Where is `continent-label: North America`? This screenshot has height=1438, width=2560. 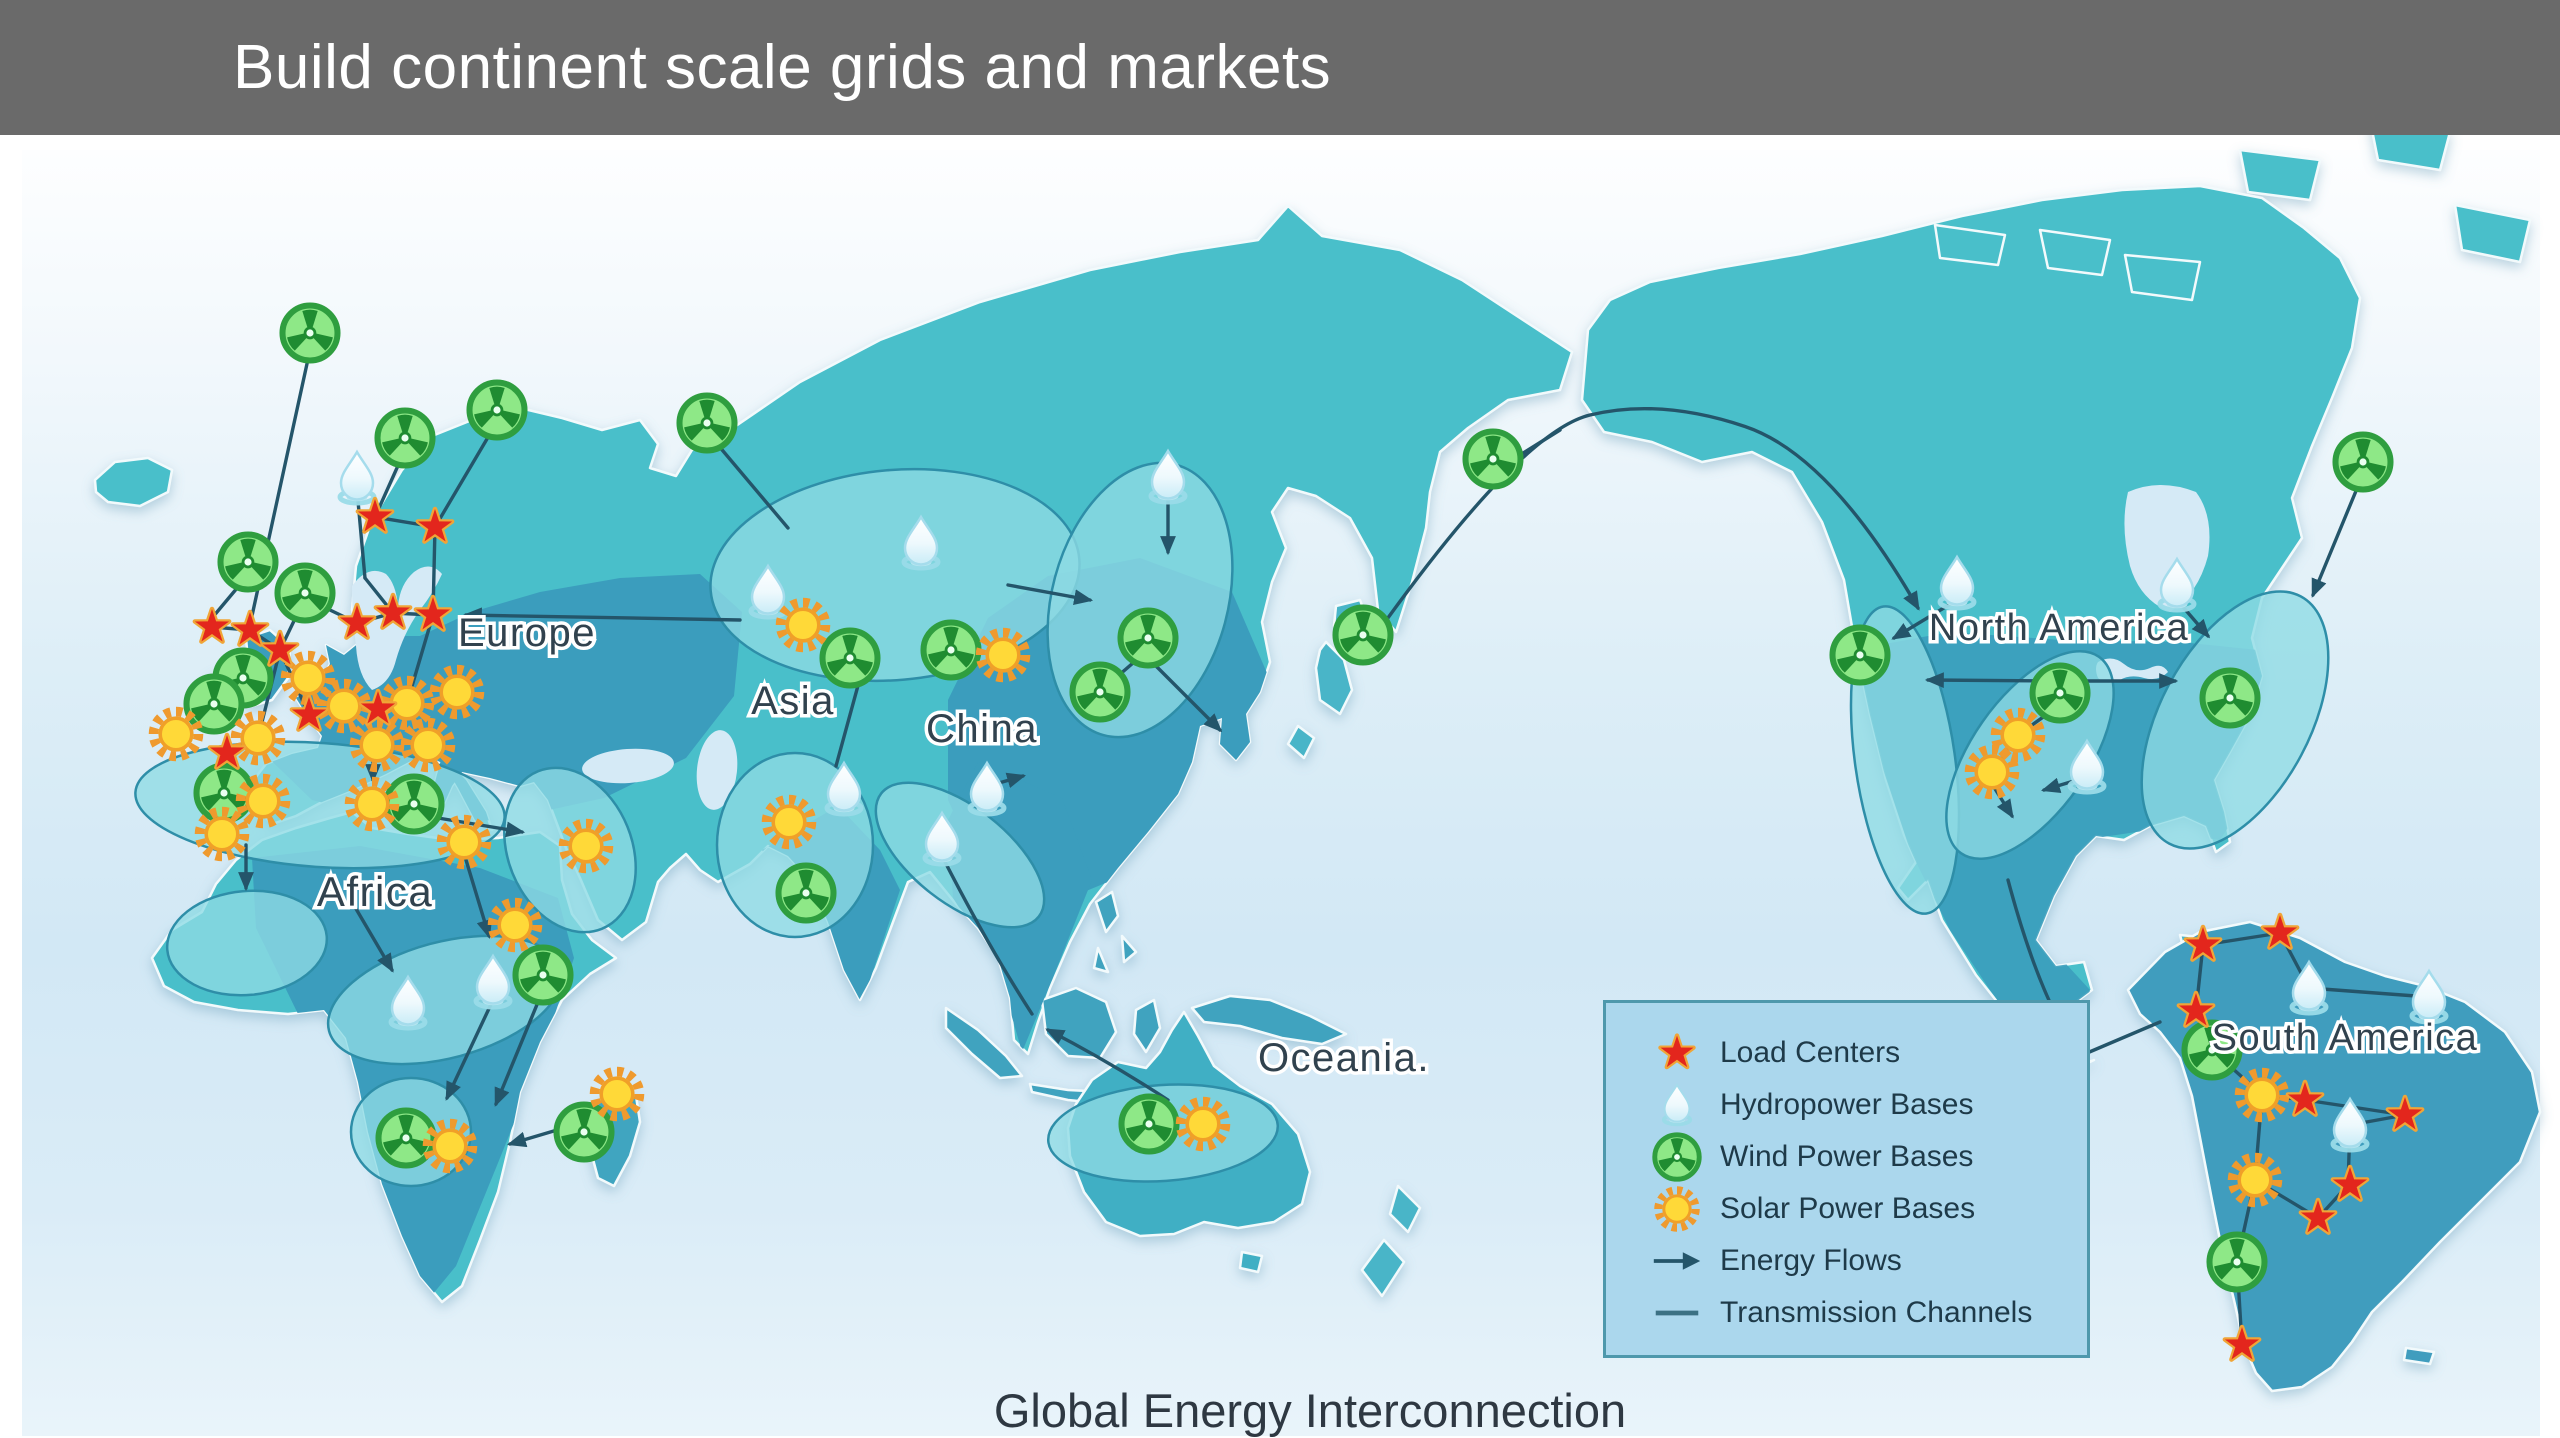
continent-label: North America is located at coordinates (2059, 628).